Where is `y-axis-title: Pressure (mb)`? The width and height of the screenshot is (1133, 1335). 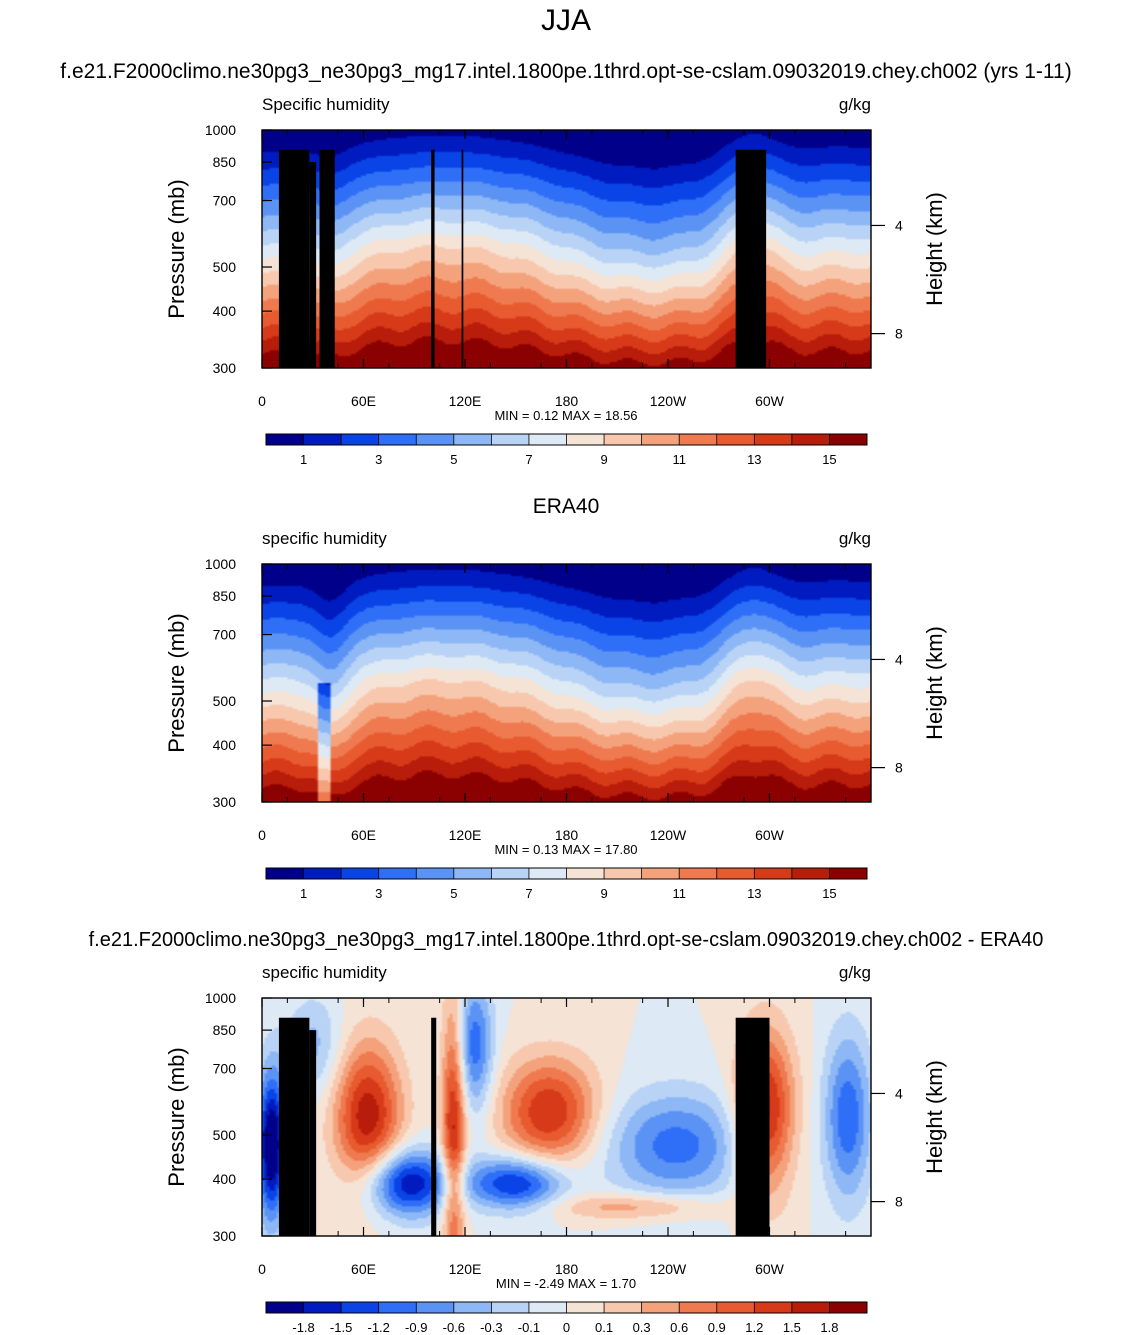 y-axis-title: Pressure (mb) is located at coordinates (176, 1116).